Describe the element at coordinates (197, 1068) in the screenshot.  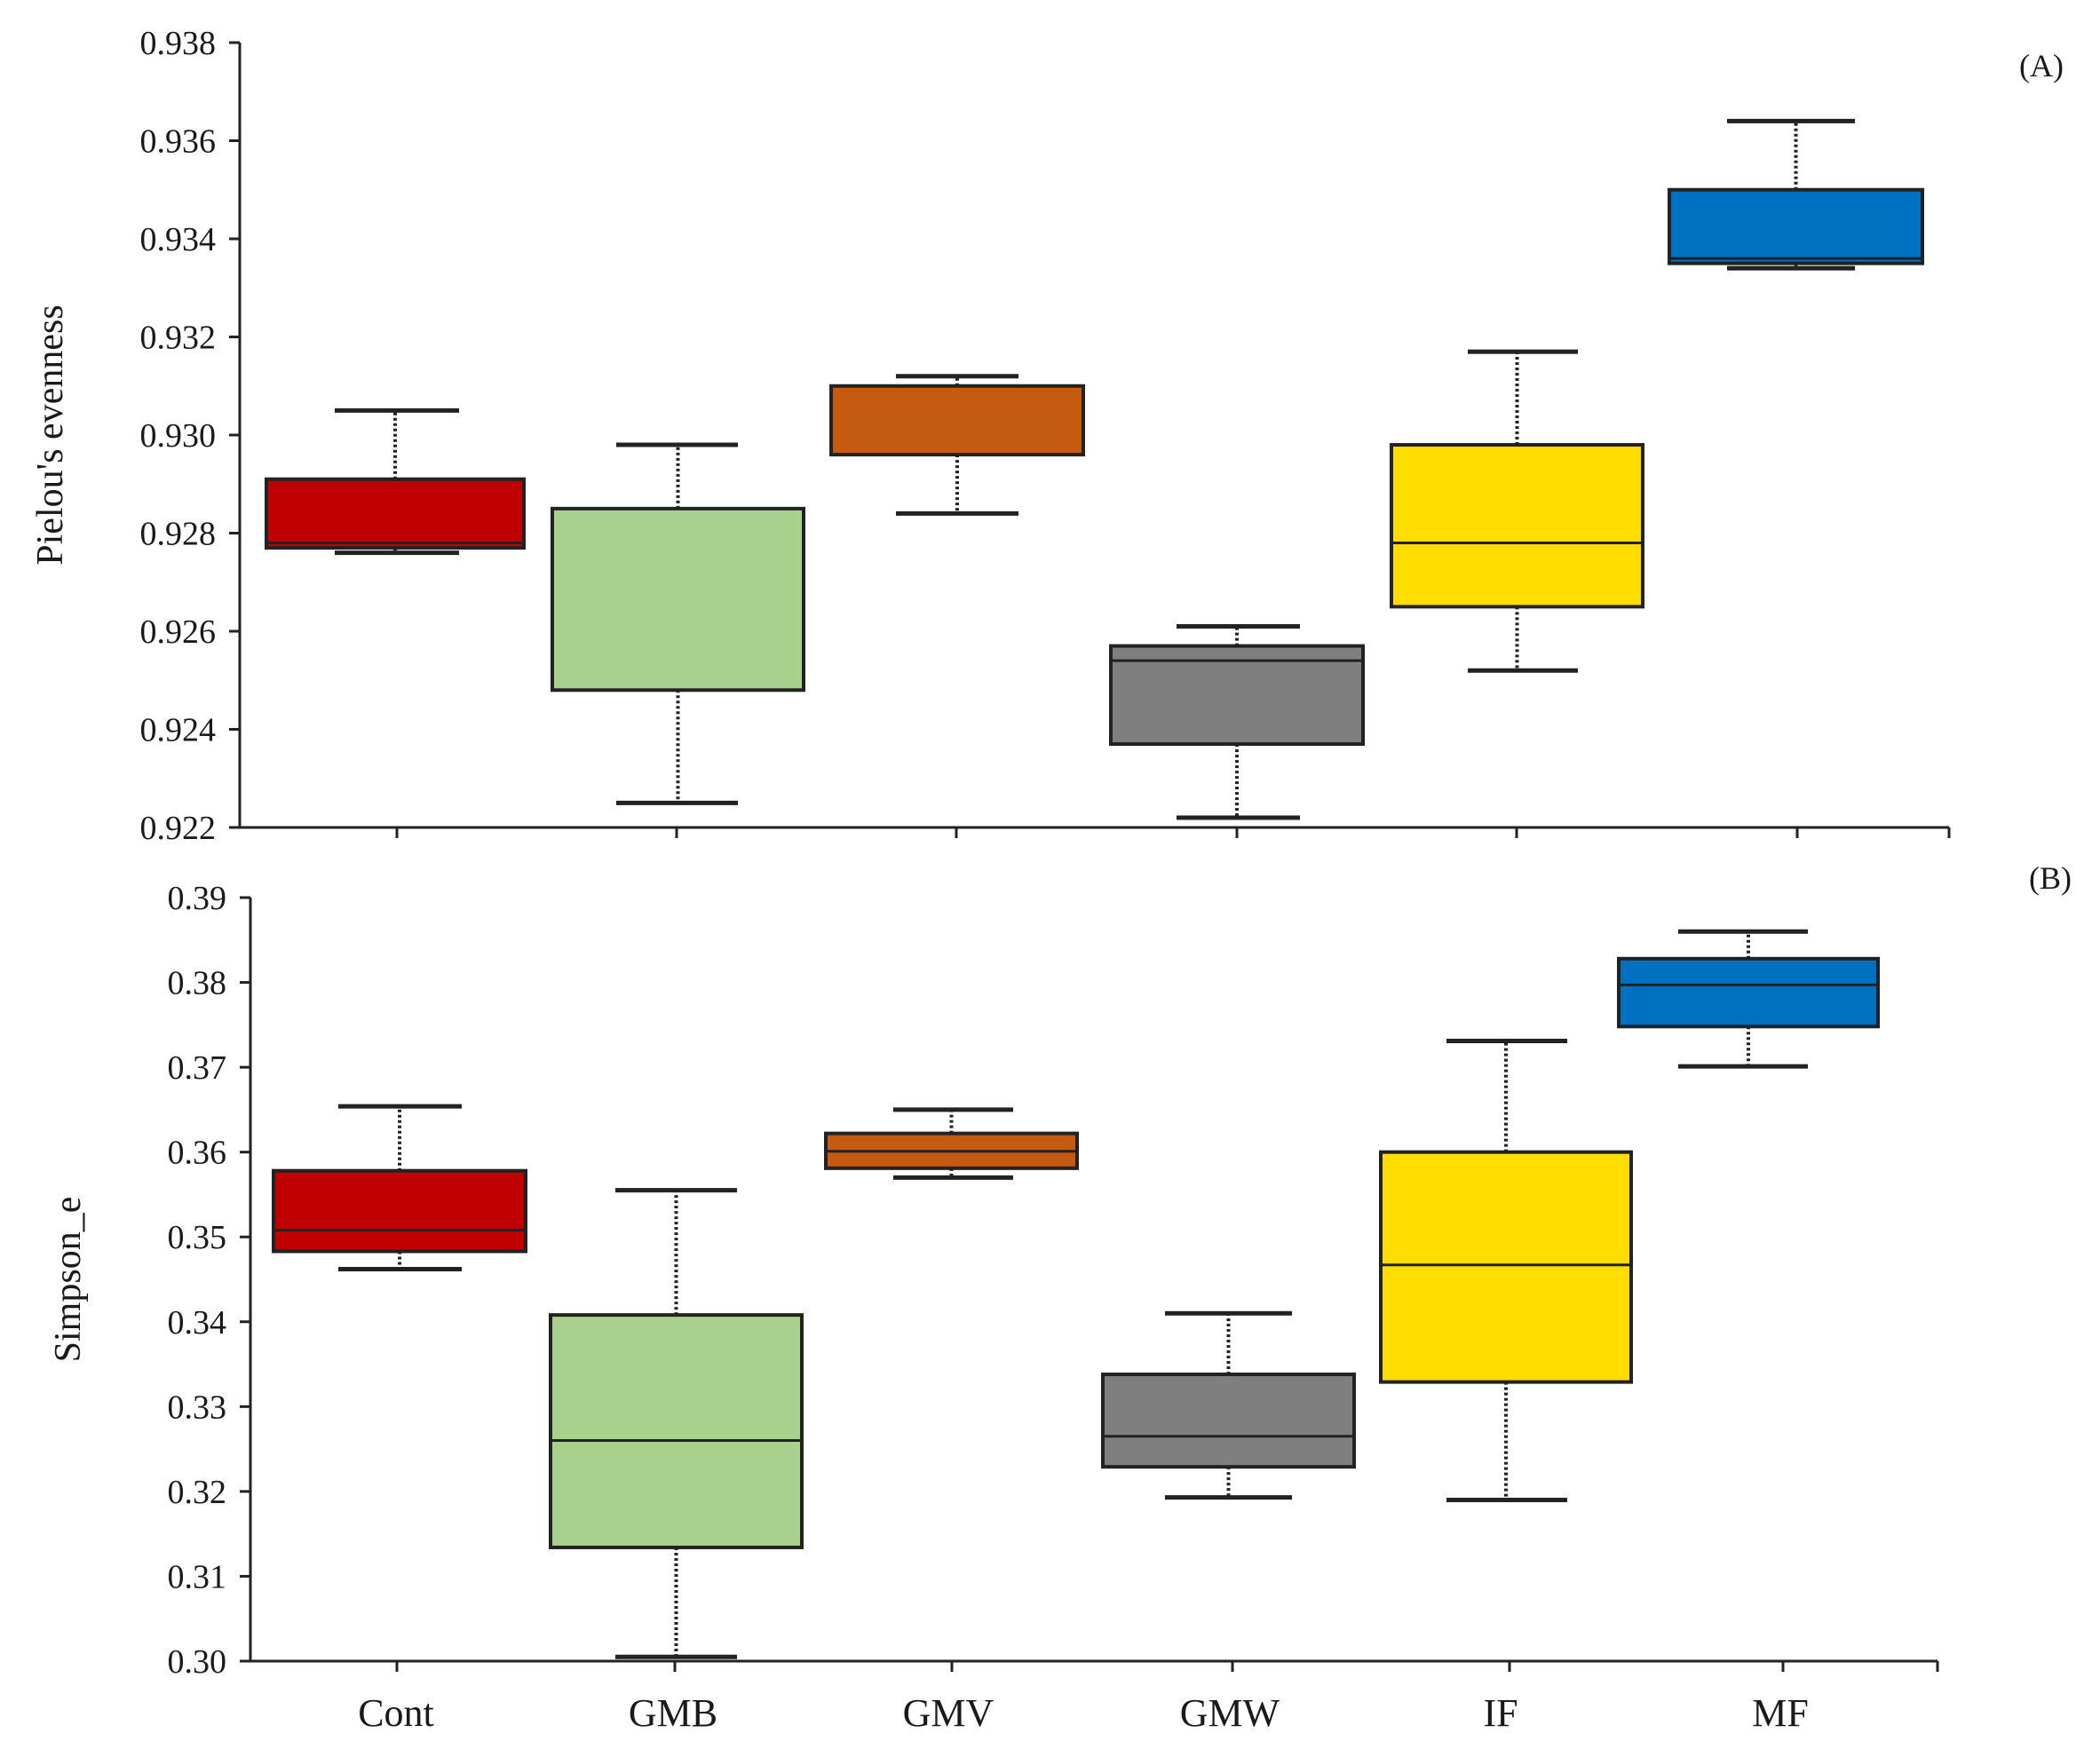
I see `y-tick-label: 0.37` at that location.